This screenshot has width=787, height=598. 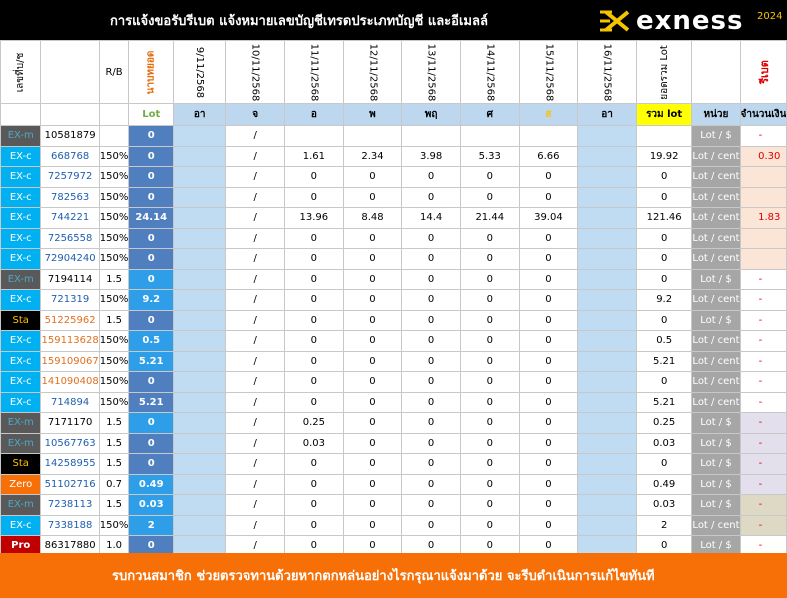 I want to click on header-date-6: 15/11/2568, so click(x=548, y=72).